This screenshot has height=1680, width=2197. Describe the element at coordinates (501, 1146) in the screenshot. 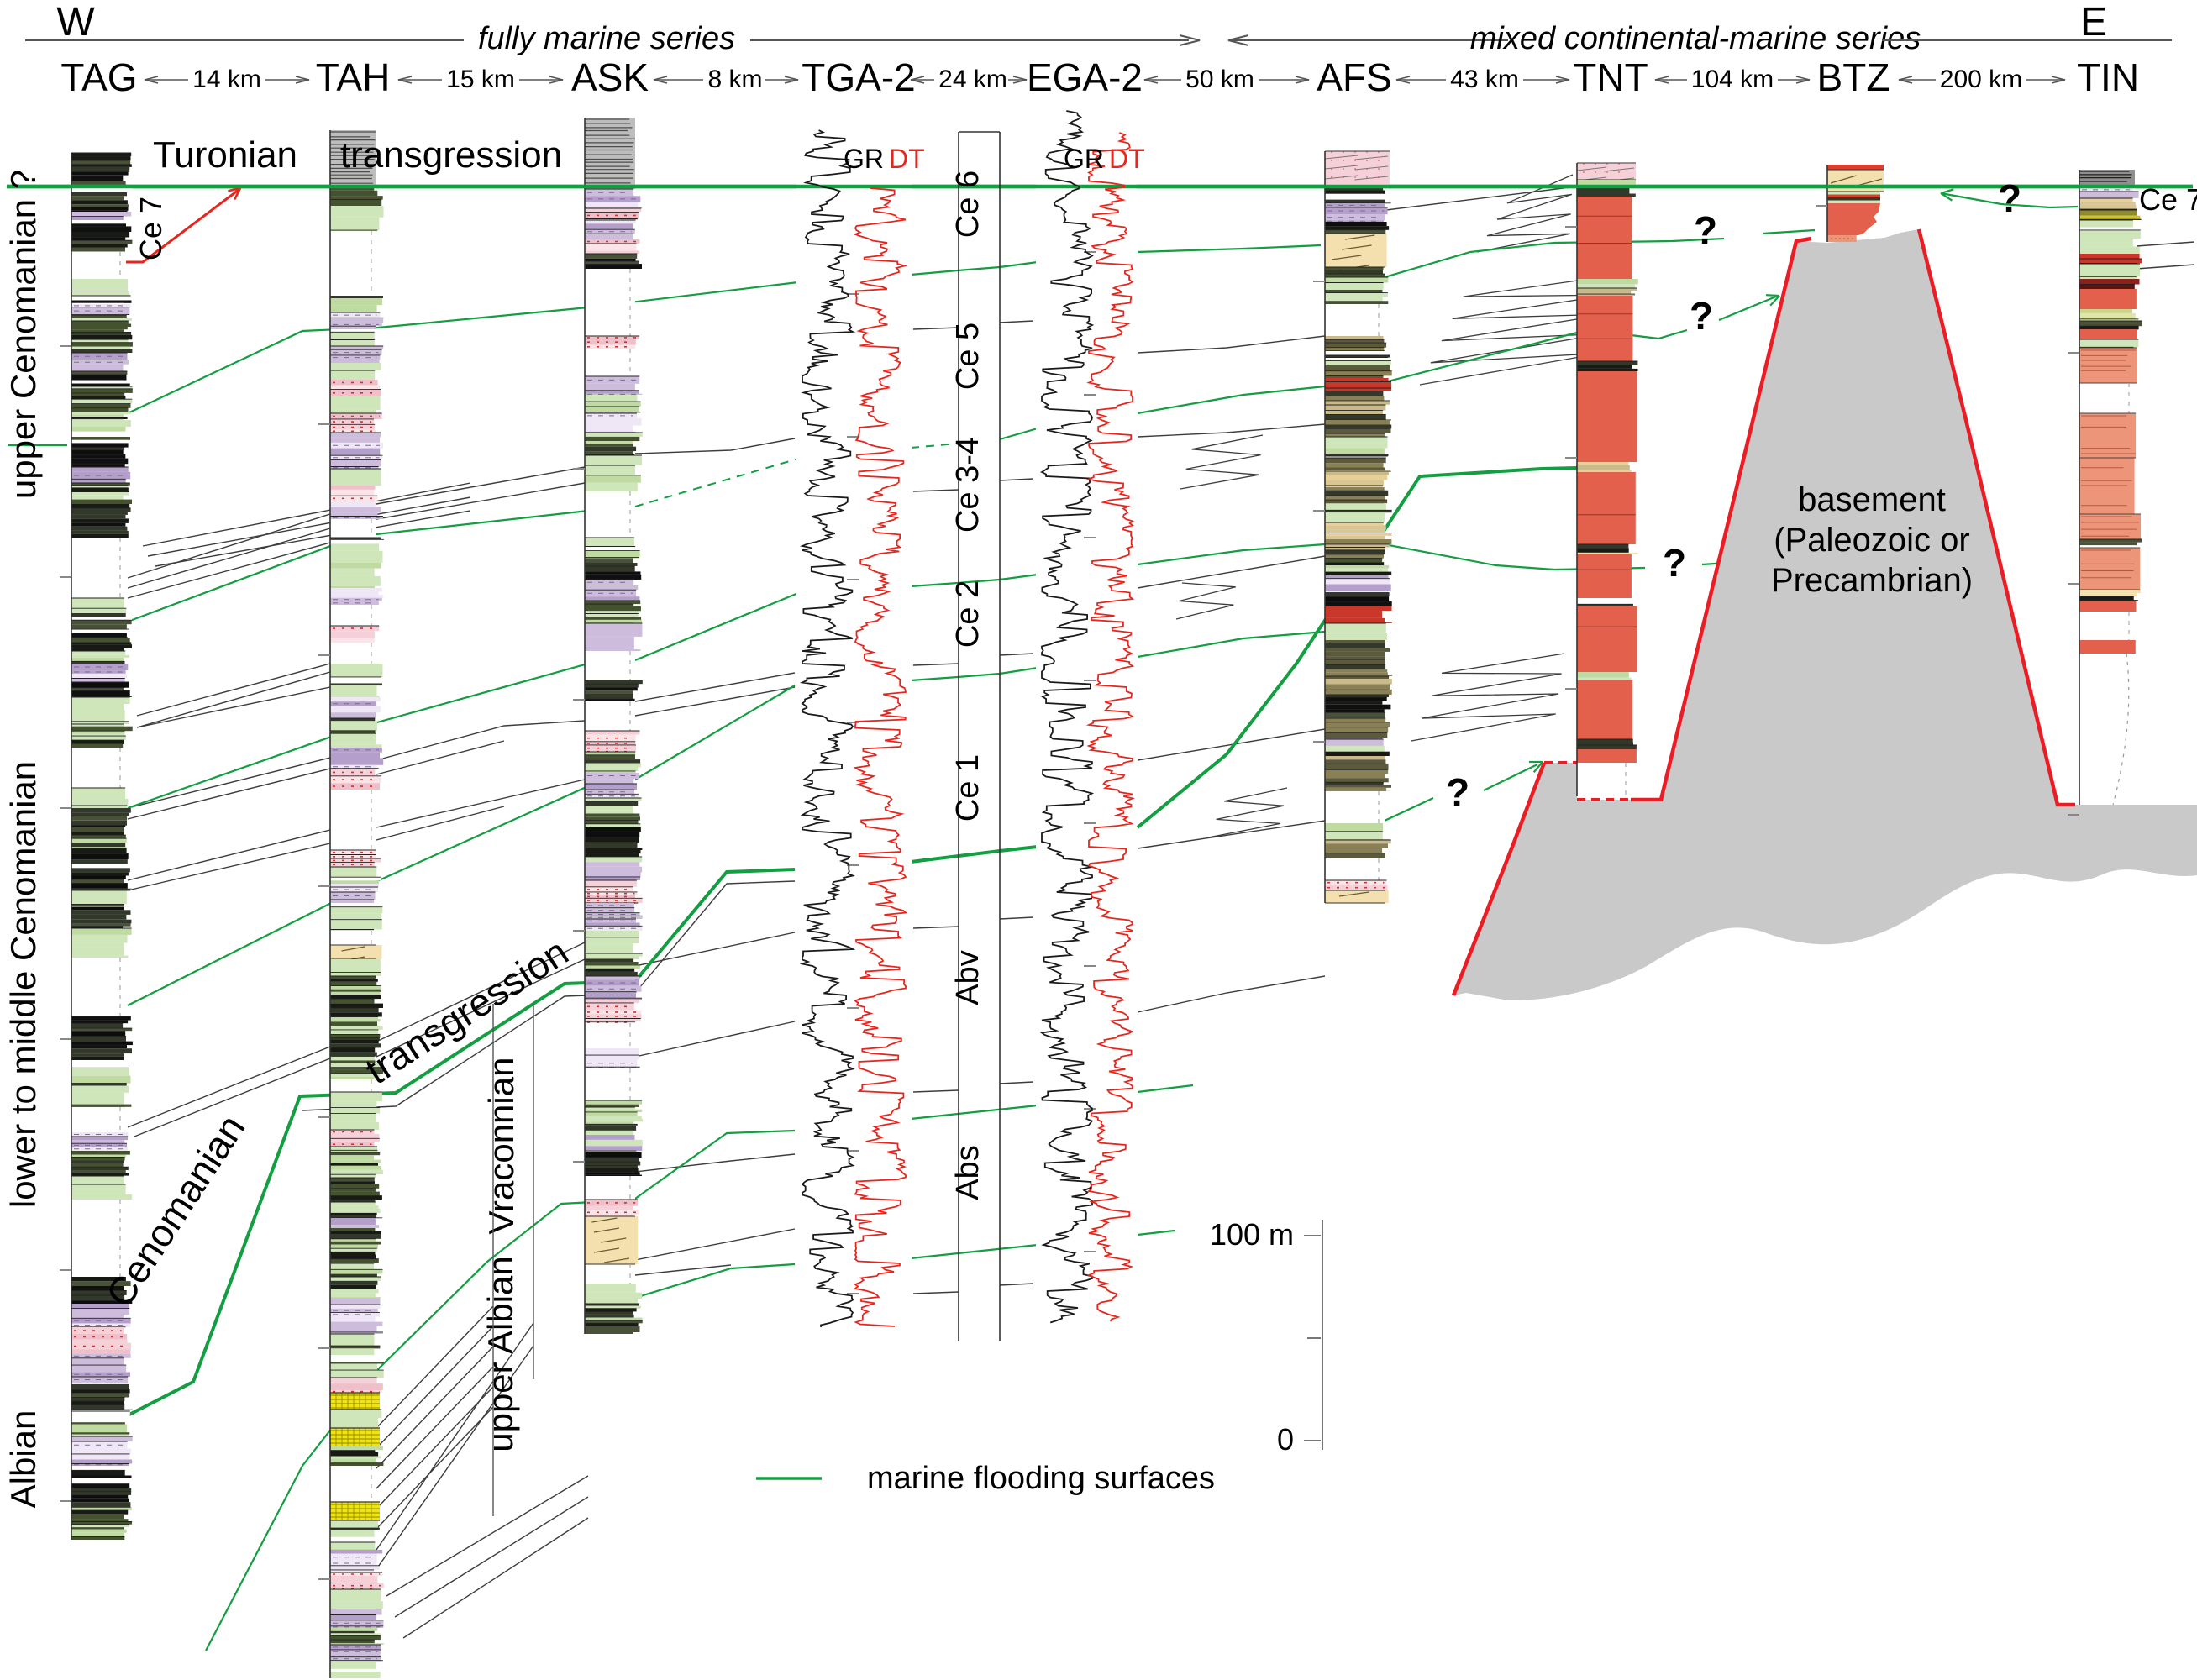

I see `svg-text: Vraconnian` at that location.